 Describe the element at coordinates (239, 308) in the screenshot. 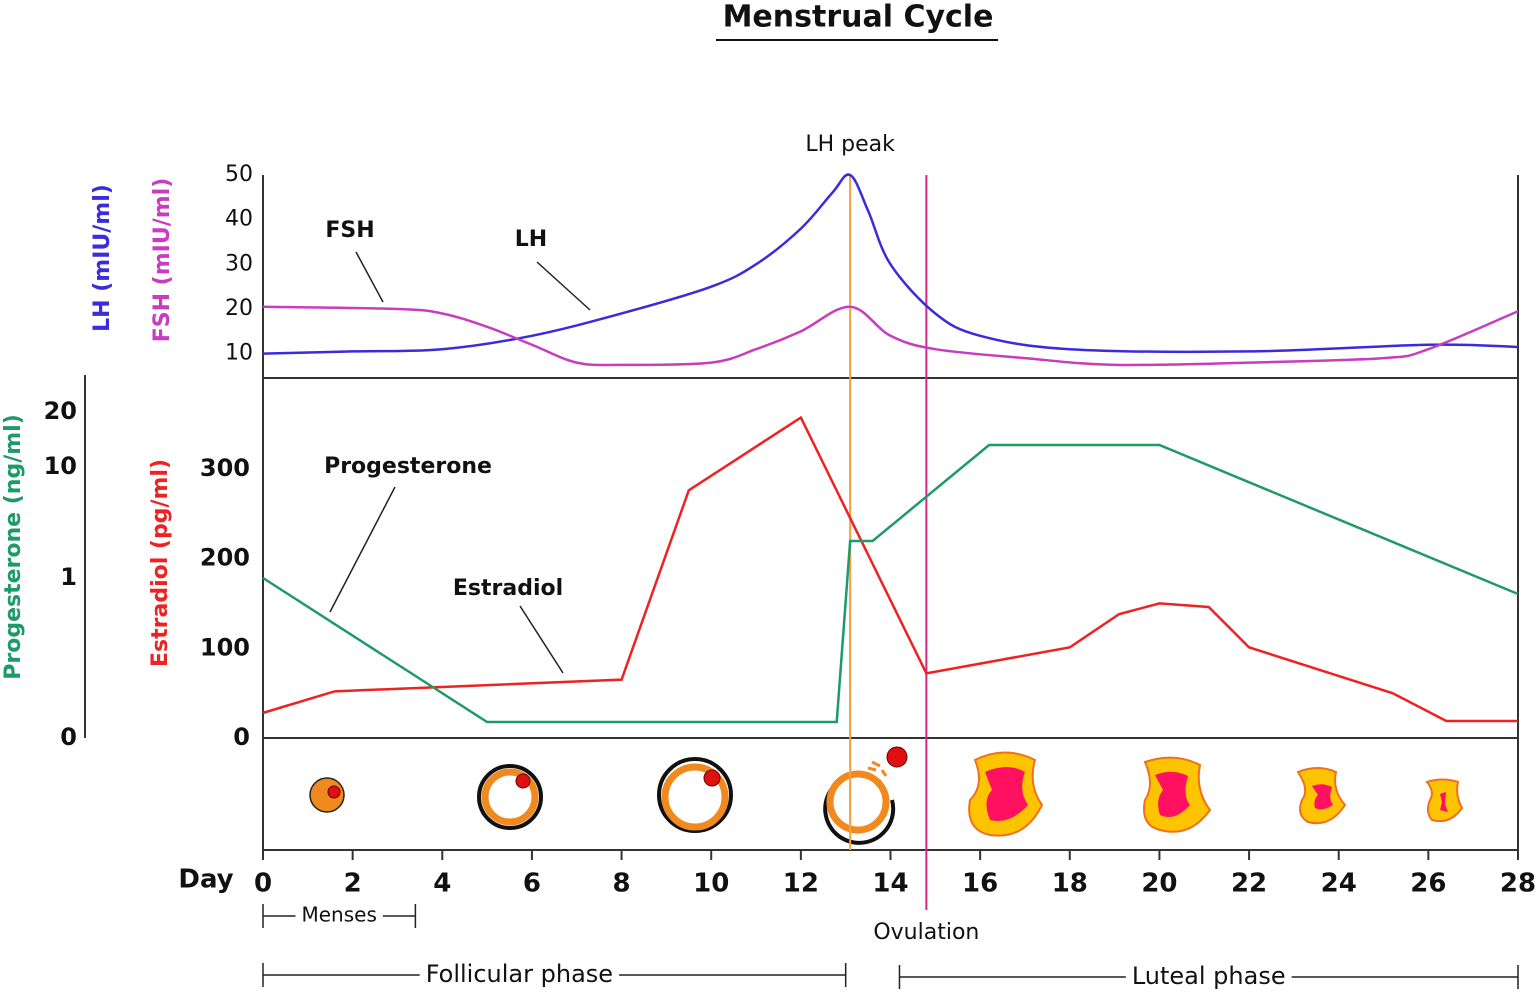

I see `y-tick-label: 20` at that location.